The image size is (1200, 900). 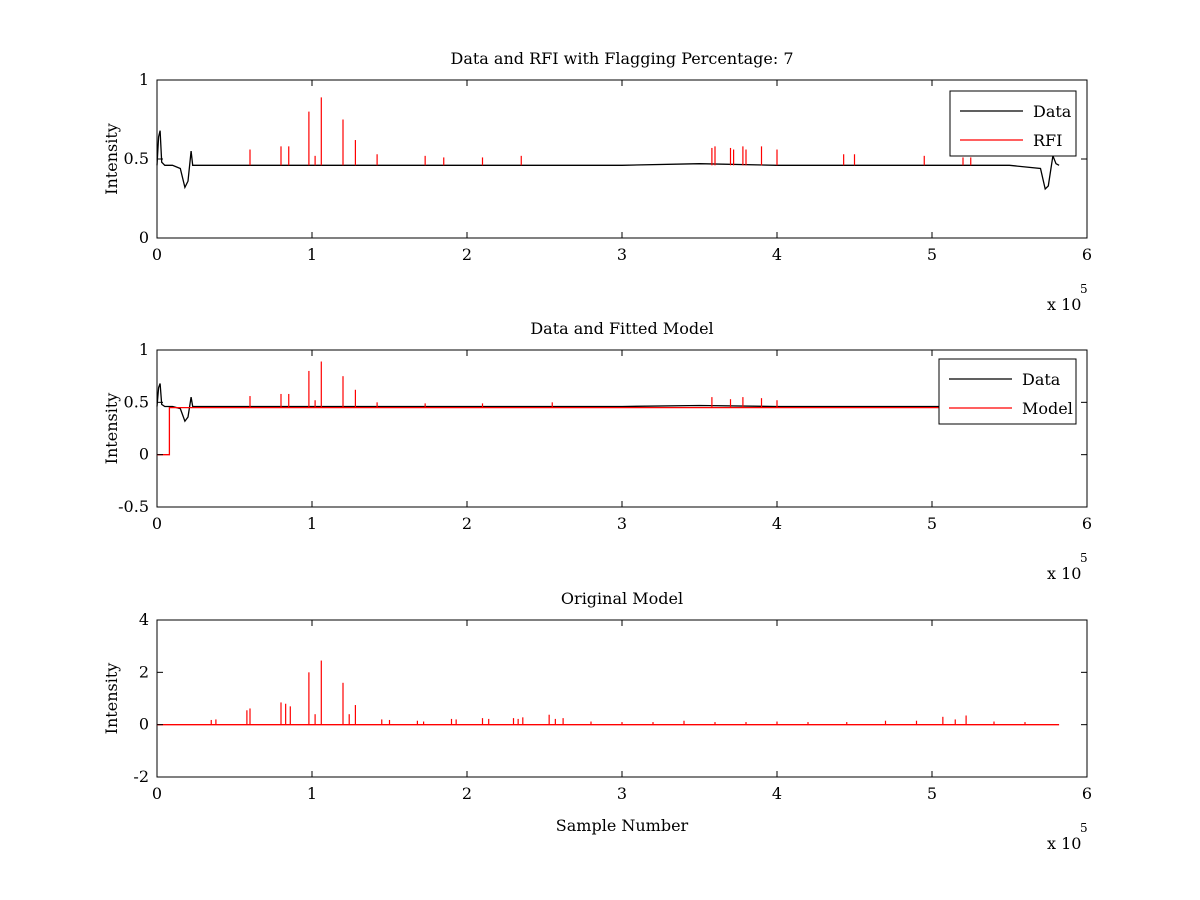 I want to click on y-tick-label: -2, so click(x=141, y=776).